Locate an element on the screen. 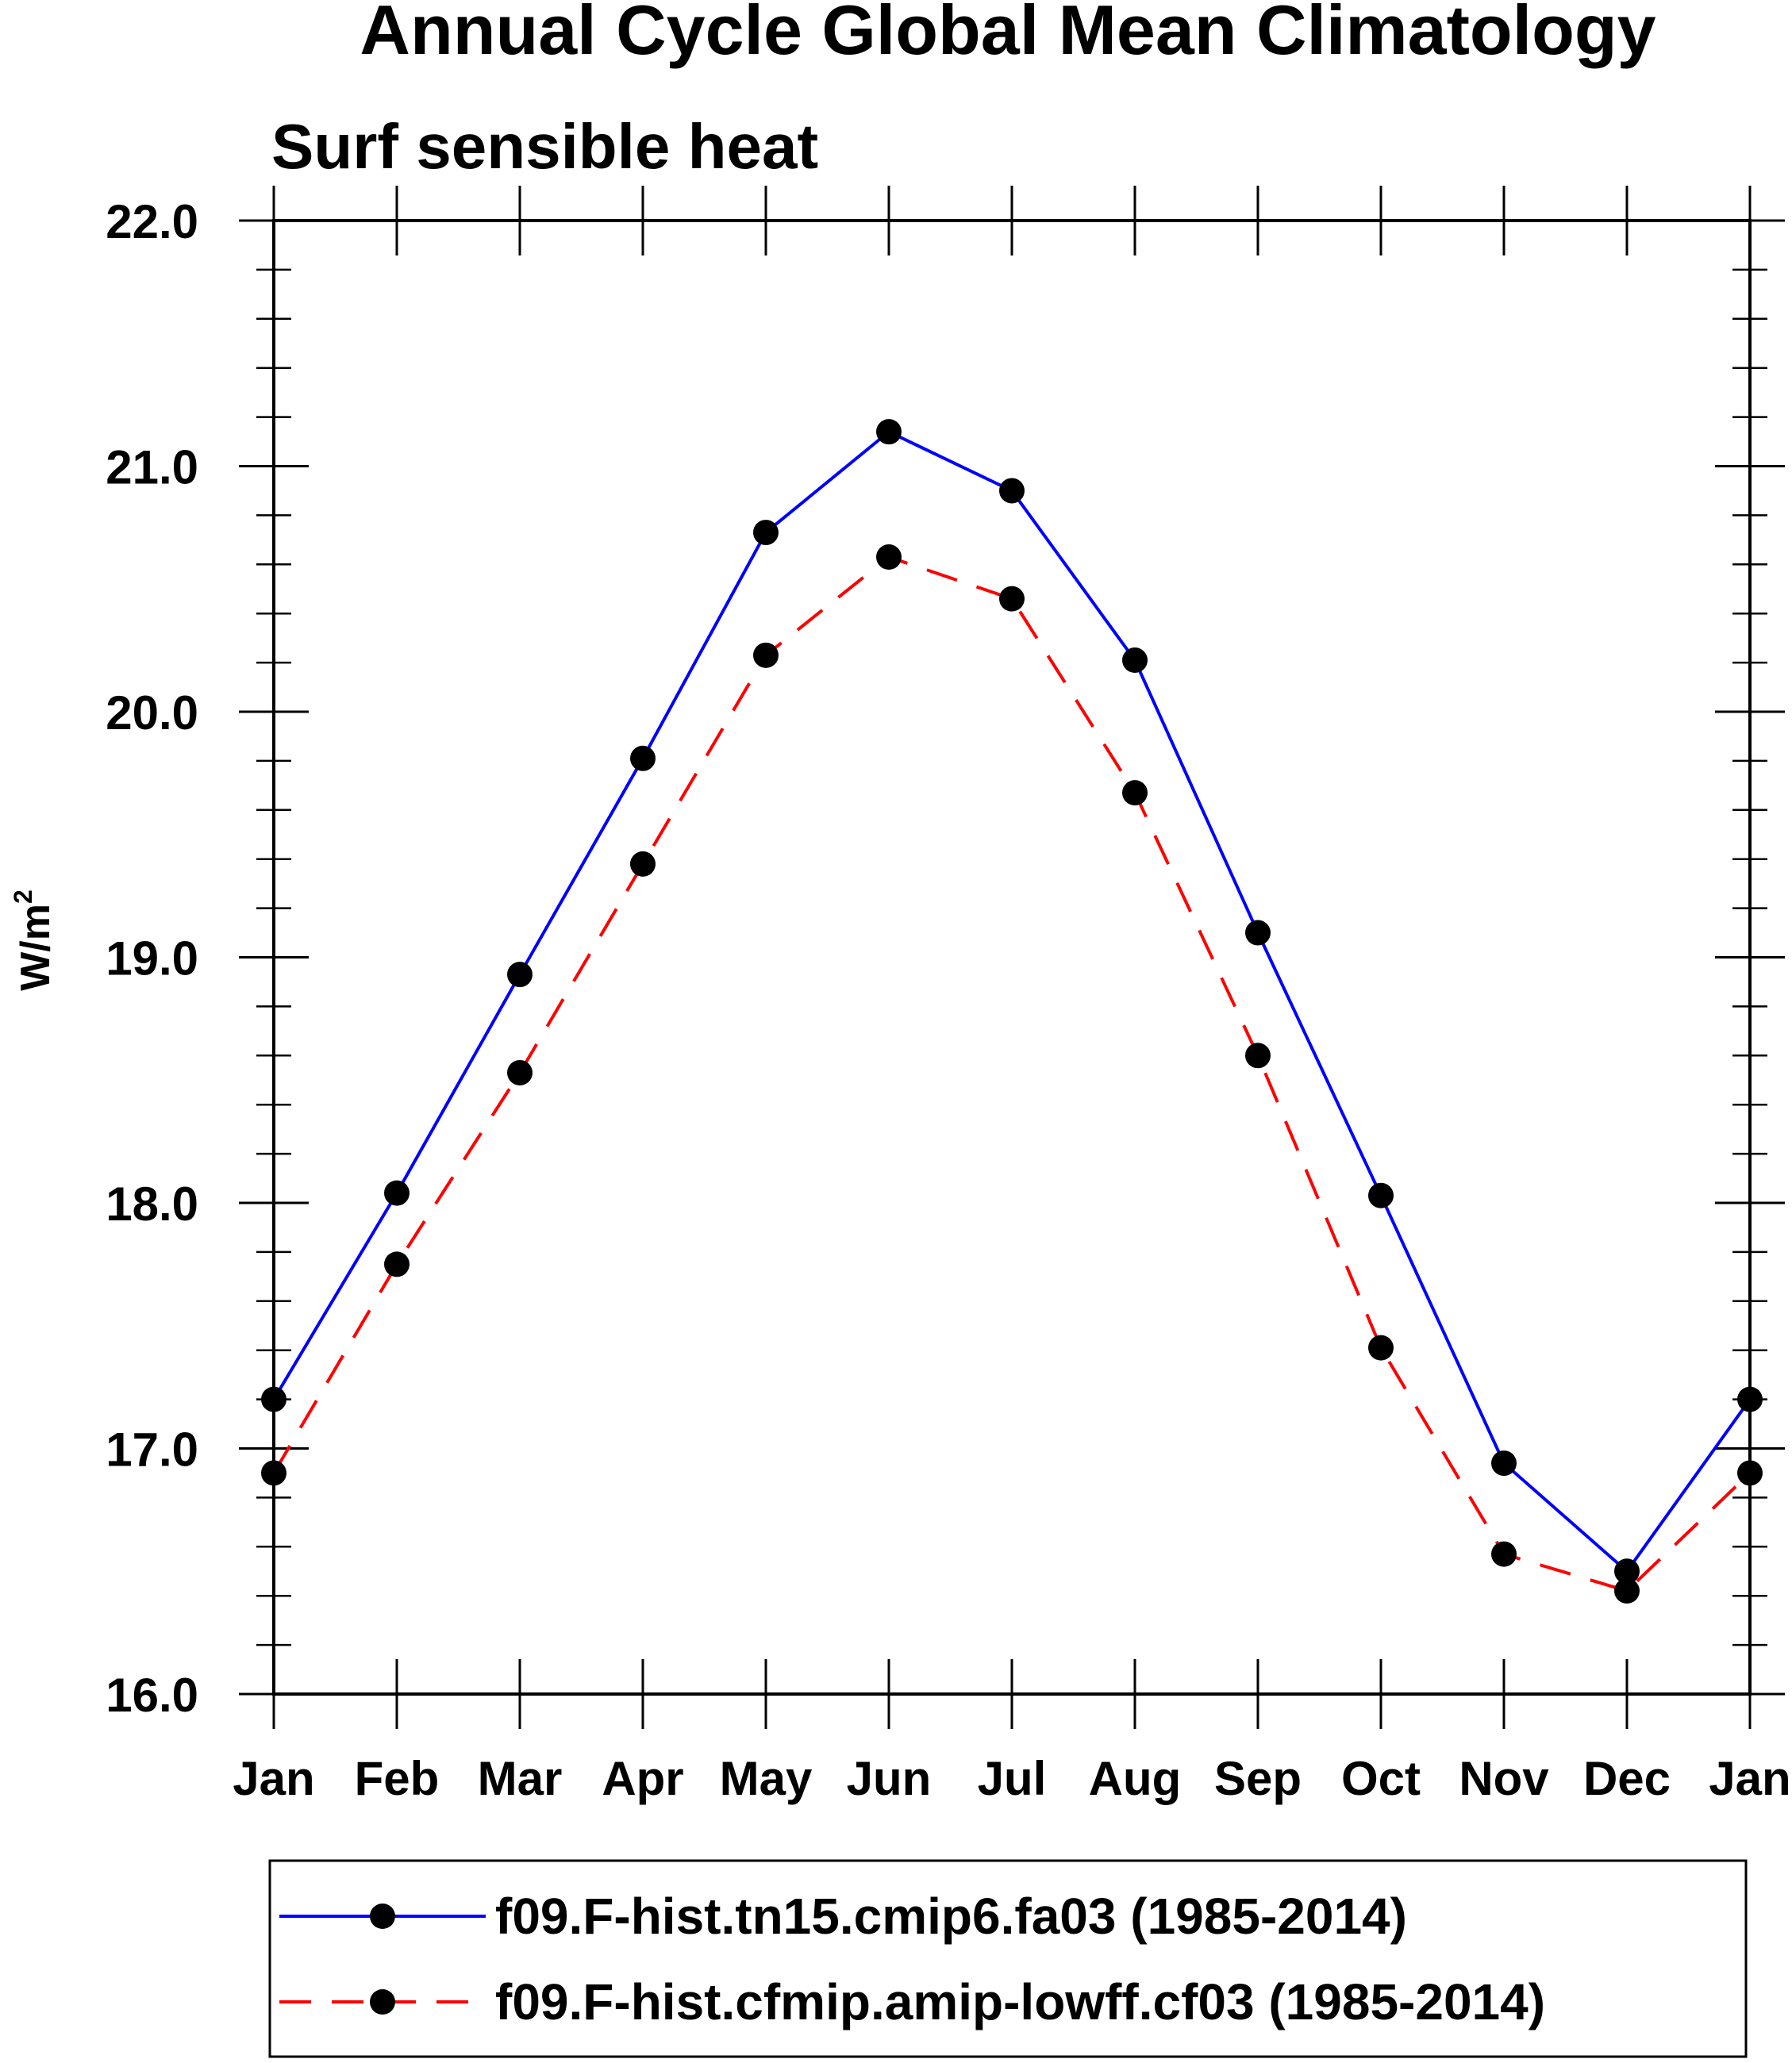 The image size is (1792, 2063). y-axis-label: W/m2 is located at coordinates (34, 940).